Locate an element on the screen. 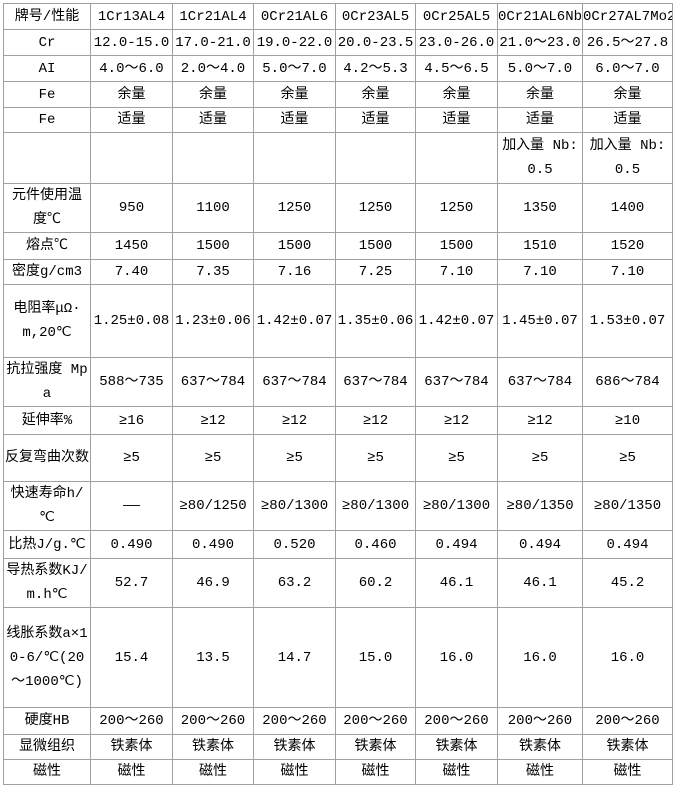  table-row: 导热系数KJ/m.h℃ 52.7 46.9 63.2 60.2 46.1 46.1 45.2 is located at coordinates (338, 583).